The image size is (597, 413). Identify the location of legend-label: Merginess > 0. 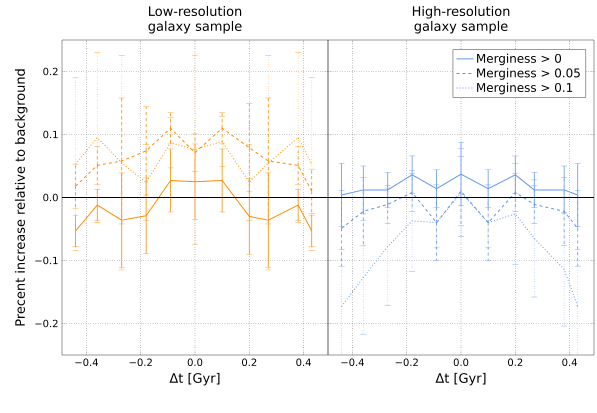
(519, 60).